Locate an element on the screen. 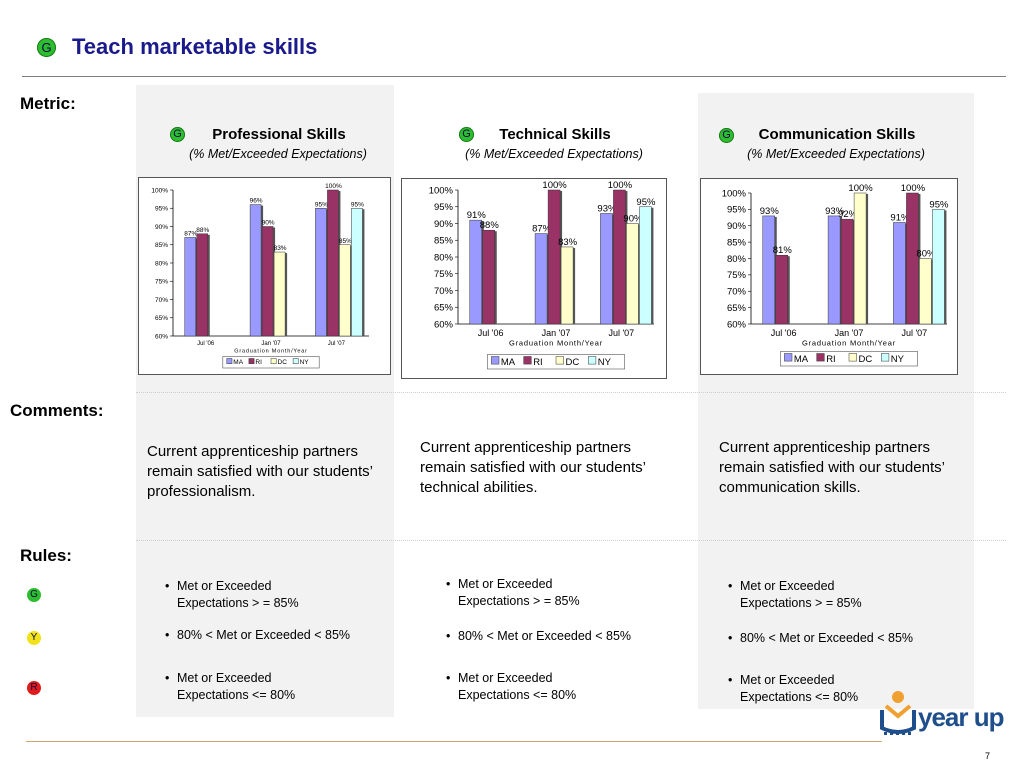  comments-label: Comments: is located at coordinates (57, 410).